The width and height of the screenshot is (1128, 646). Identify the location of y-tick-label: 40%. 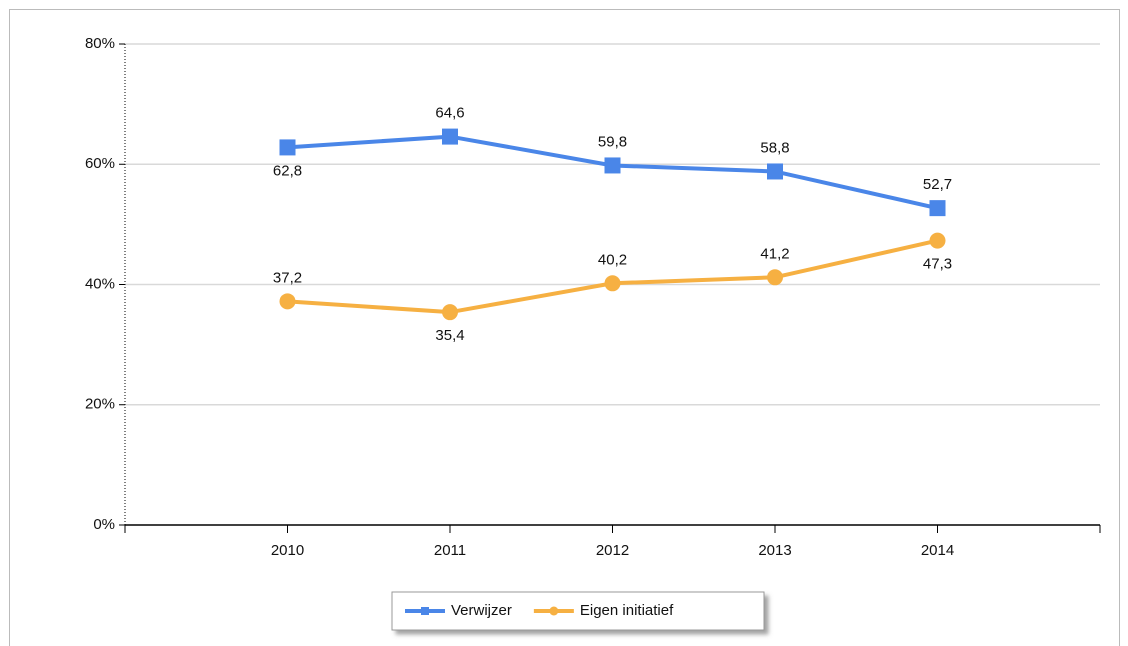
(100, 283).